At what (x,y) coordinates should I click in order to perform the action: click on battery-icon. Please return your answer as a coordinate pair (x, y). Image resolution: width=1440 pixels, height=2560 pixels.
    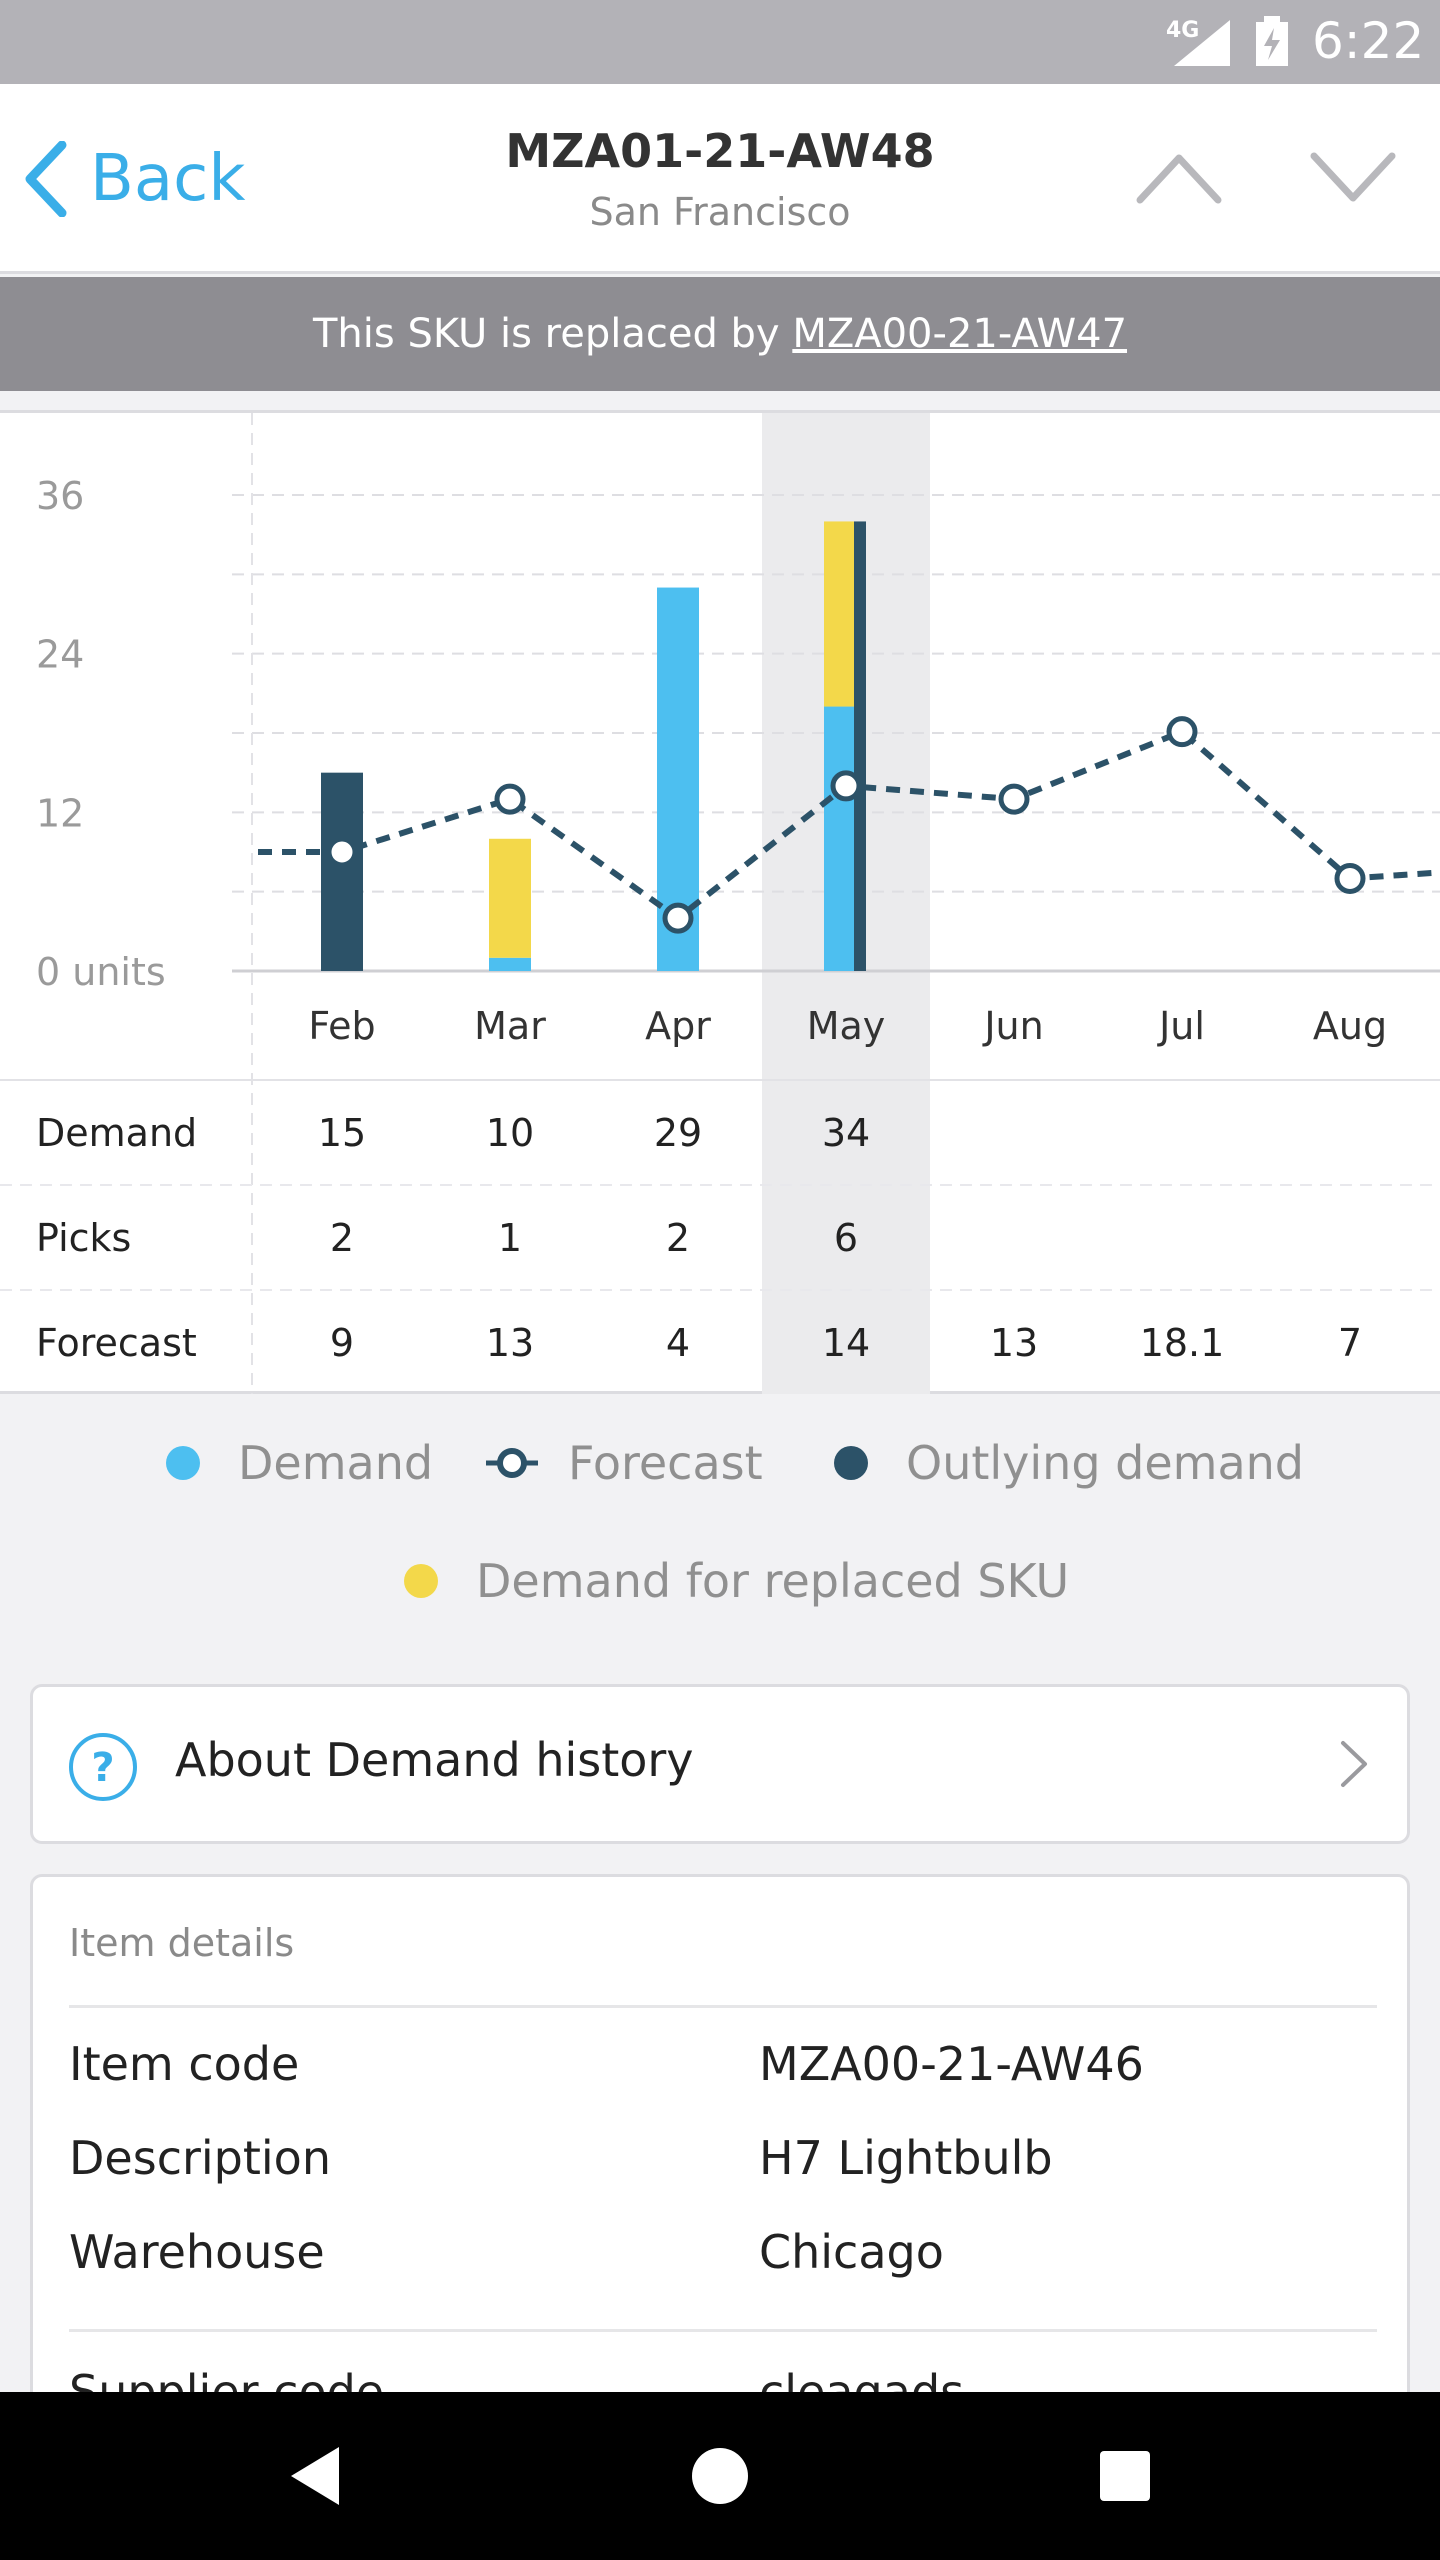
    Looking at the image, I should click on (1272, 41).